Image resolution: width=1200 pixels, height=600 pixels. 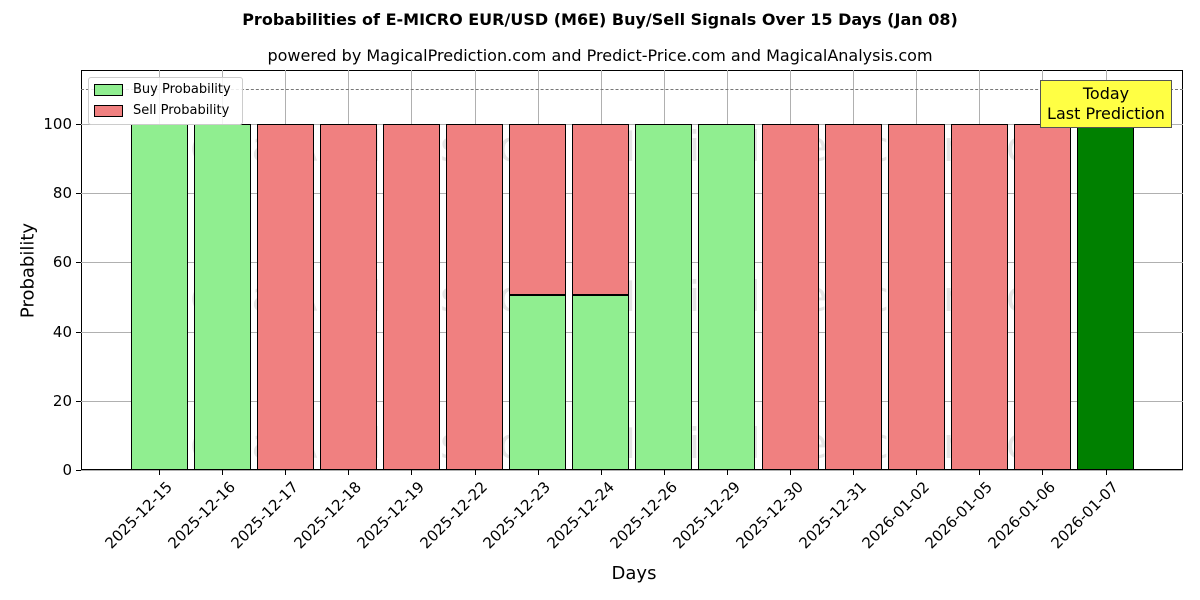 What do you see at coordinates (62, 193) in the screenshot?
I see `y-tick-label: 80` at bounding box center [62, 193].